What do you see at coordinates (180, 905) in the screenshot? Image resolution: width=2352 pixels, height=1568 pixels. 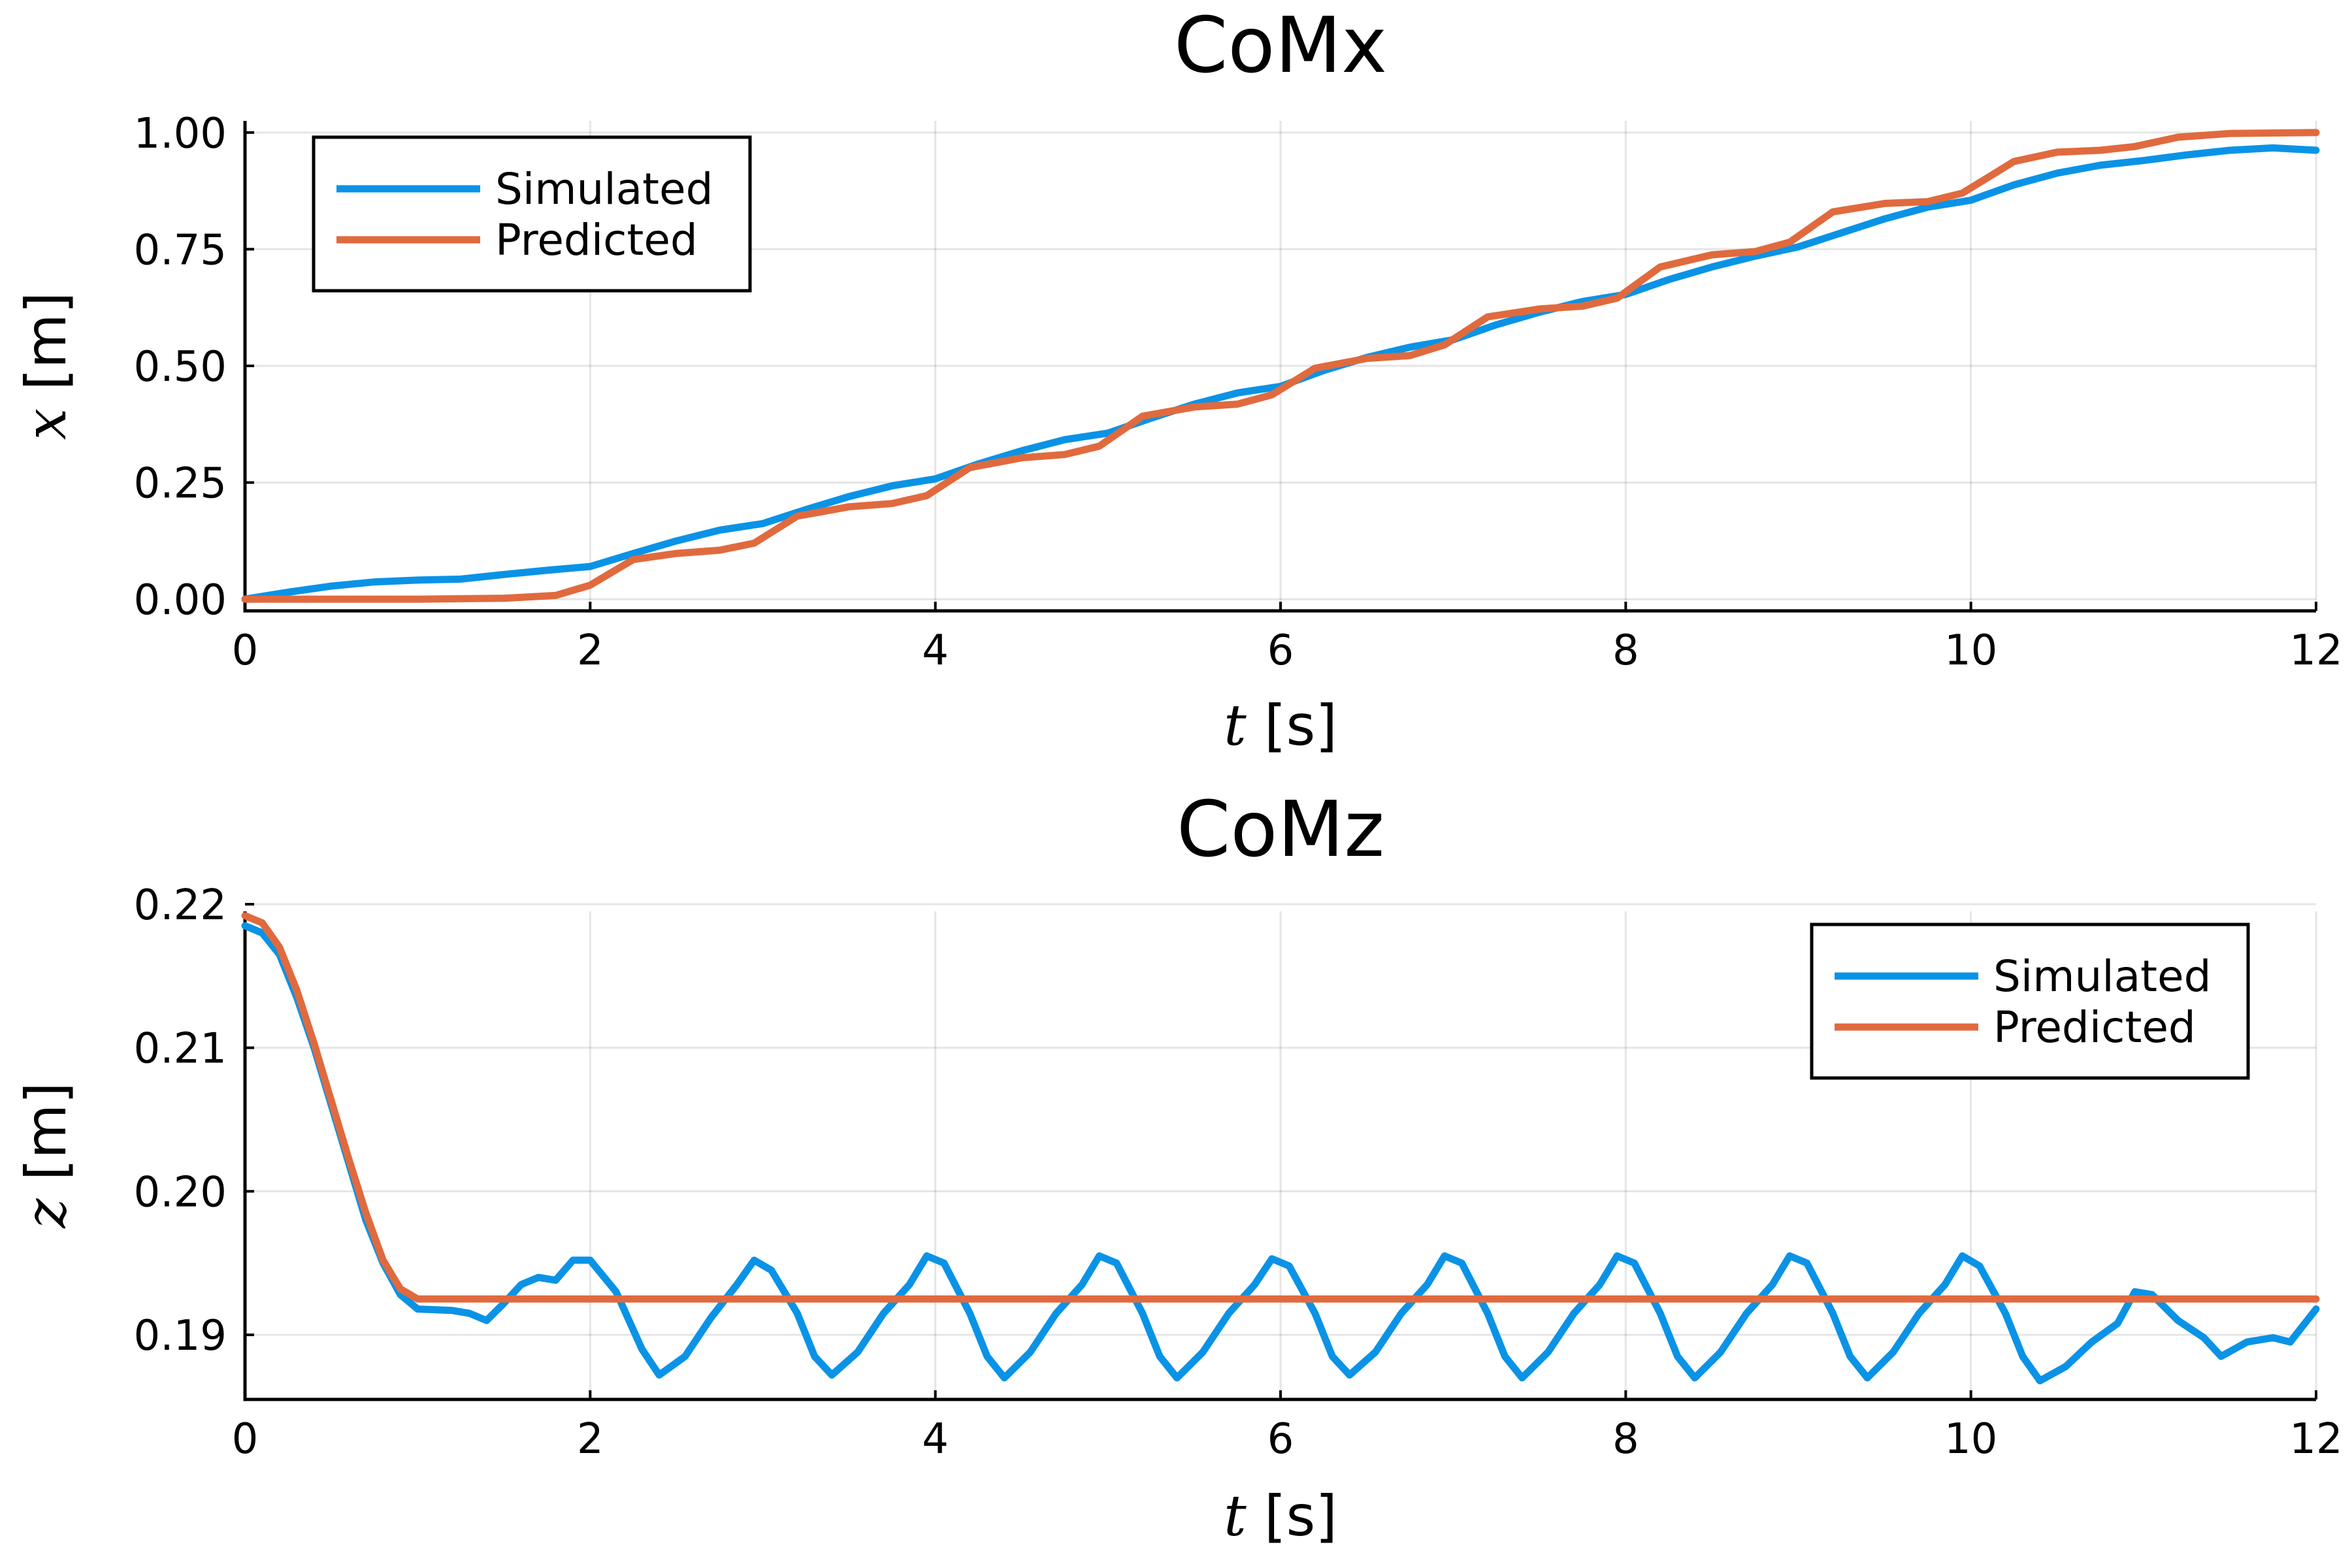 I see `y-tick-label: 0.22` at bounding box center [180, 905].